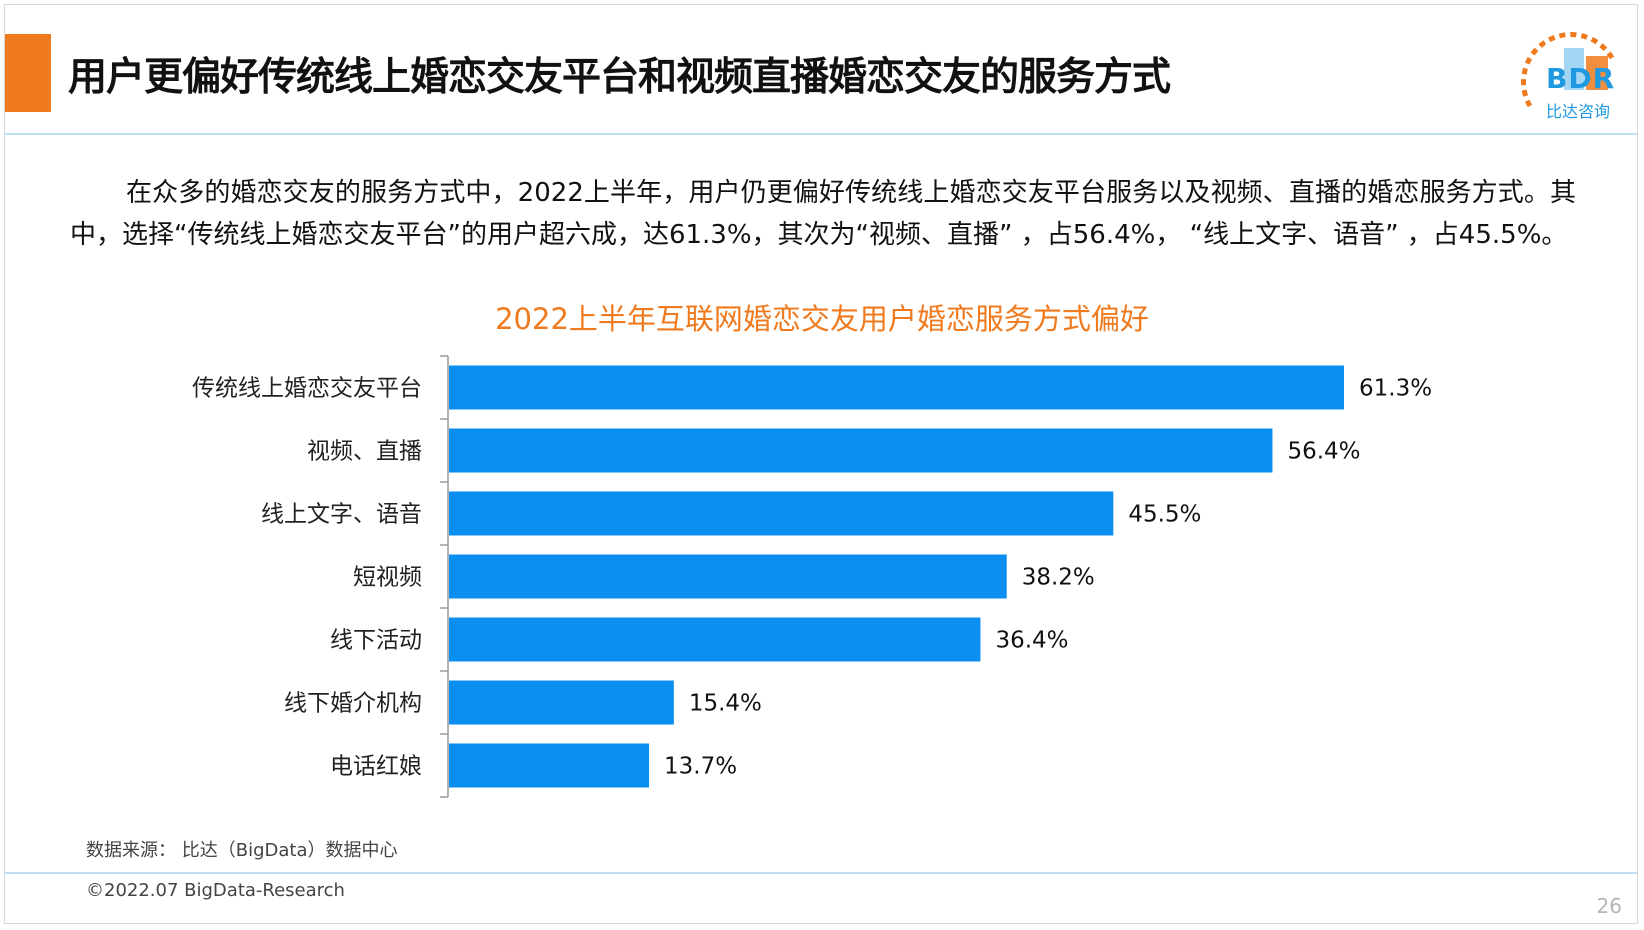  What do you see at coordinates (1058, 578) in the screenshot?
I see `value-label: 38.2%` at bounding box center [1058, 578].